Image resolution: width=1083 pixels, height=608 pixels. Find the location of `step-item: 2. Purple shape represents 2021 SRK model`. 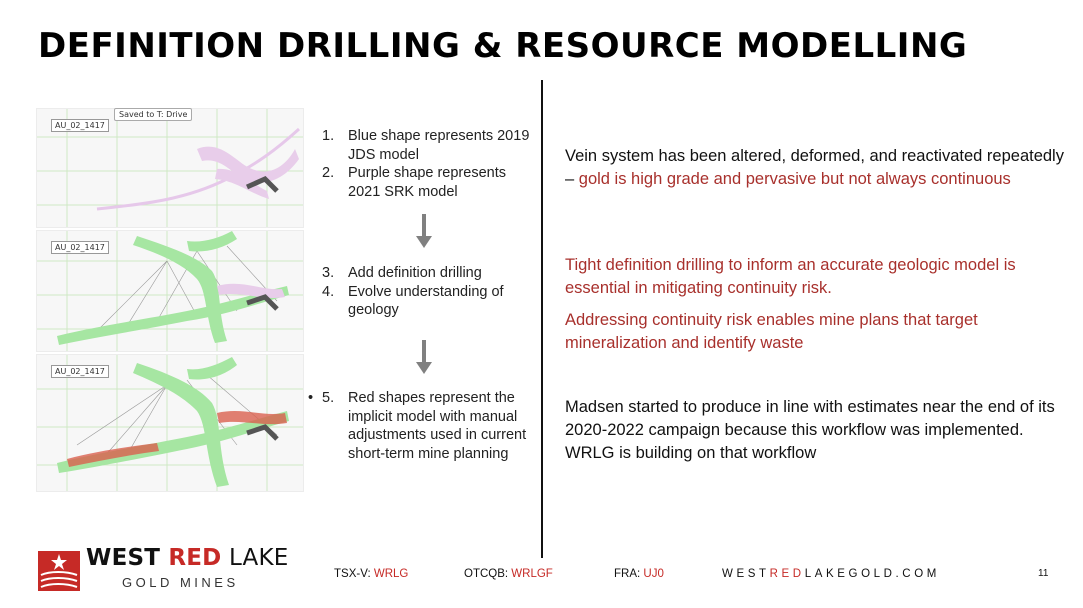

step-item: 2. Purple shape represents 2021 SRK model is located at coordinates (414, 182).